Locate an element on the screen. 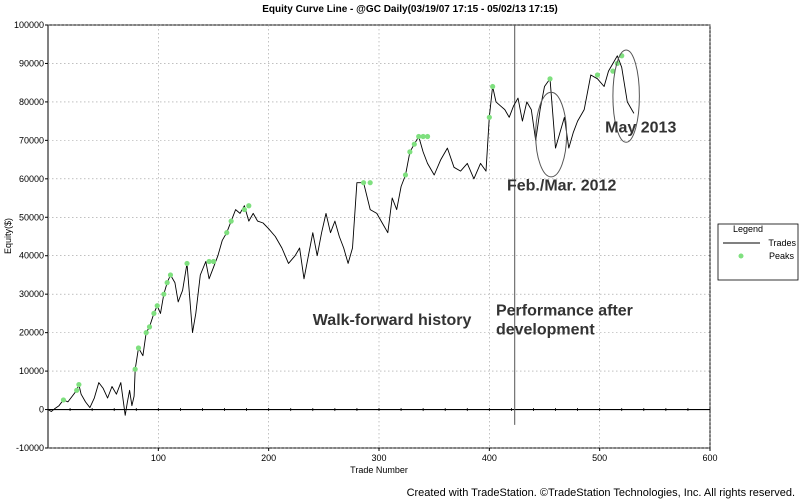 This screenshot has height=501, width=800. y-tick-label: 70000 is located at coordinates (31, 140).